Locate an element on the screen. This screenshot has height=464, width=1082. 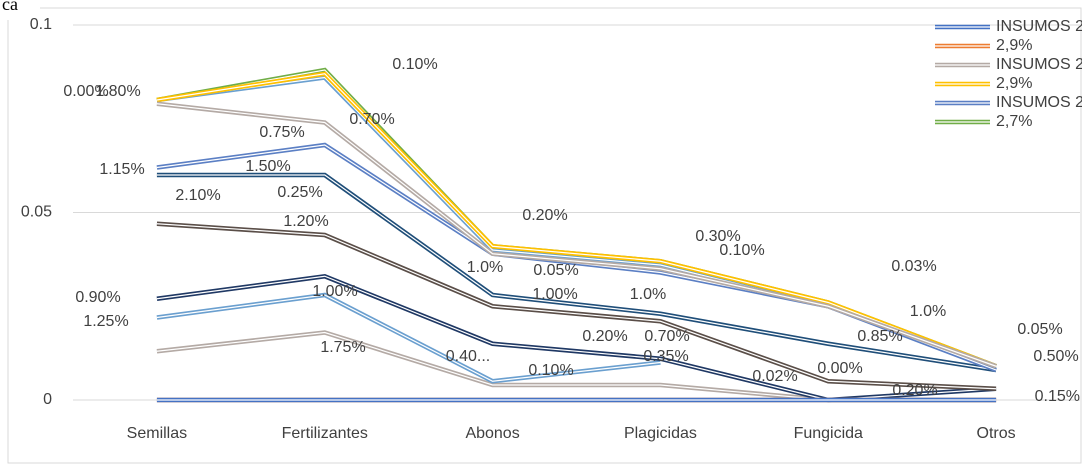
data-label: 0.85% is located at coordinates (879, 336).